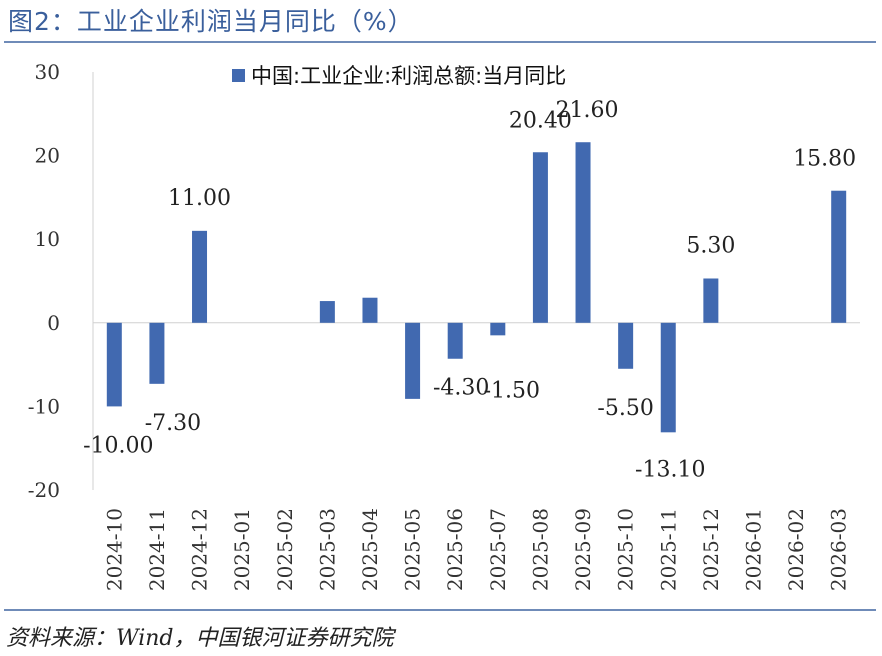 Image resolution: width=882 pixels, height=656 pixels. Describe the element at coordinates (199, 198) in the screenshot. I see `data-label: 11.00` at that location.